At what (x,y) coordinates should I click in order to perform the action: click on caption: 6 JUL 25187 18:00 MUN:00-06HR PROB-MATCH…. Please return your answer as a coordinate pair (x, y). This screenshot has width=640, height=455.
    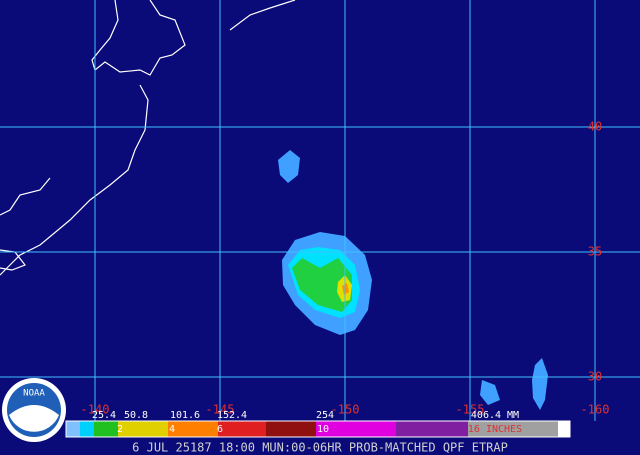
    Looking at the image, I should click on (320, 448).